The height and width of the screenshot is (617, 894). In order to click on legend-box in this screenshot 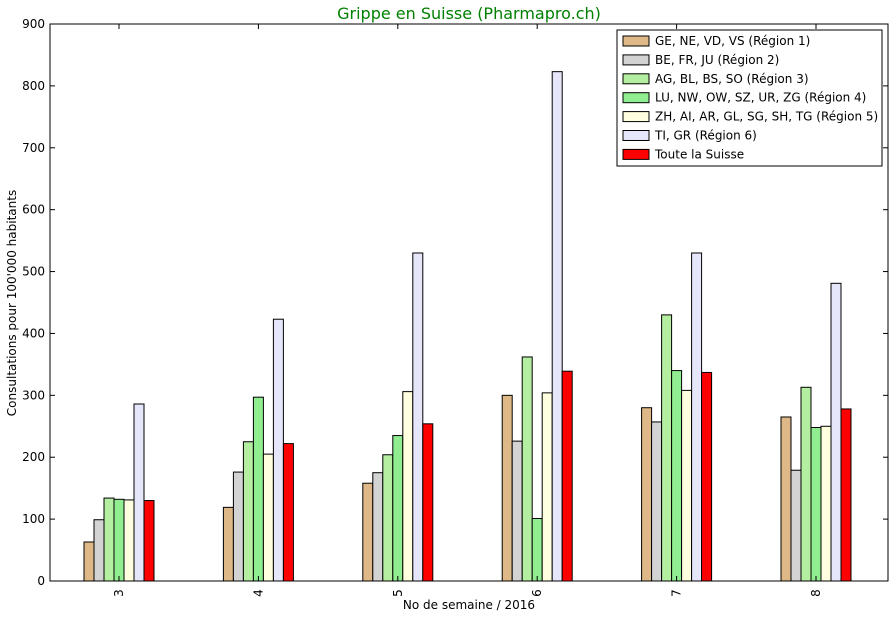, I will do `click(749, 98)`.